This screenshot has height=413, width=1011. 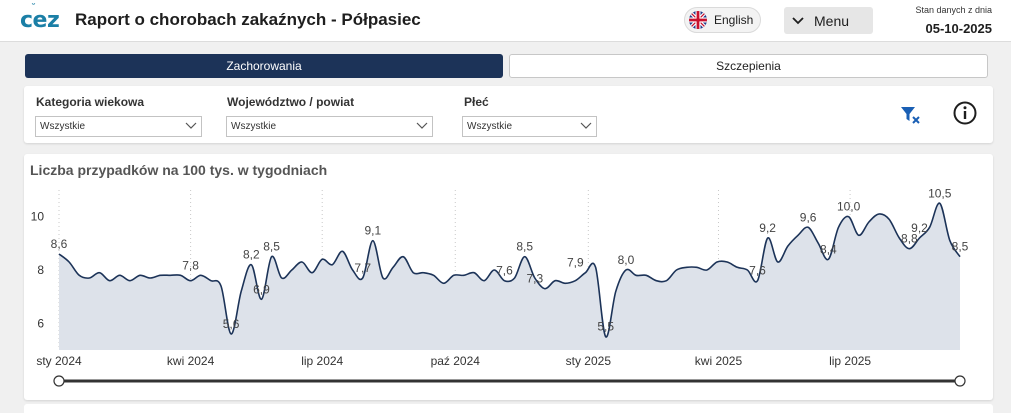 I want to click on language-label: English, so click(x=734, y=20).